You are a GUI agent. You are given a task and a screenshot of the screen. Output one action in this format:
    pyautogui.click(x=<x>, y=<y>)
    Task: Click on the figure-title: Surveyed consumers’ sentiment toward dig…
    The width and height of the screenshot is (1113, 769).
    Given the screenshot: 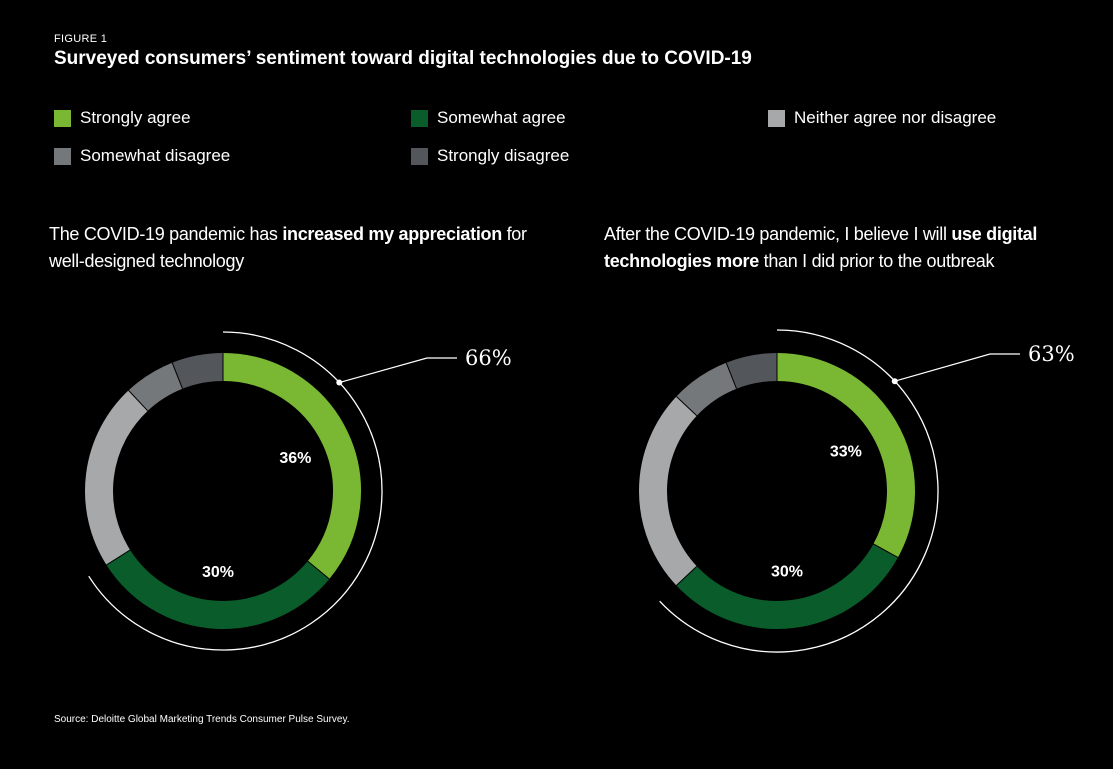 What is the action you would take?
    pyautogui.click(x=403, y=58)
    